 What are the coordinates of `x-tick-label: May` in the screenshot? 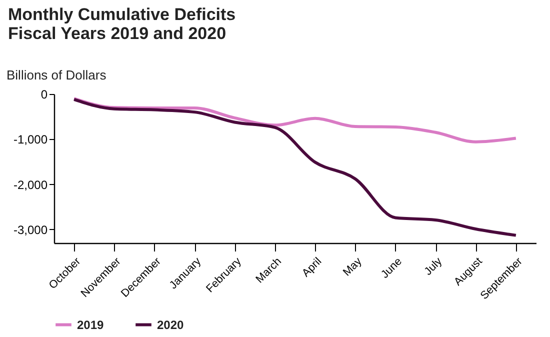 It's located at (353, 267).